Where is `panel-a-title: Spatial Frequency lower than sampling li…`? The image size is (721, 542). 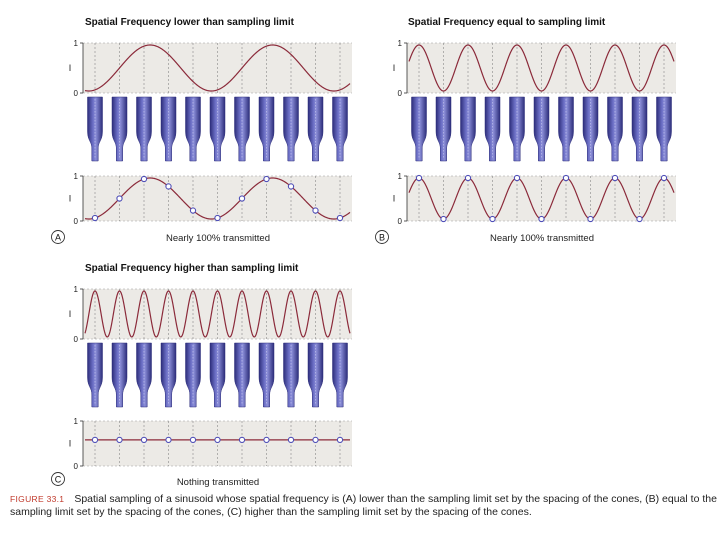 panel-a-title: Spatial Frequency lower than sampling li… is located at coordinates (190, 22).